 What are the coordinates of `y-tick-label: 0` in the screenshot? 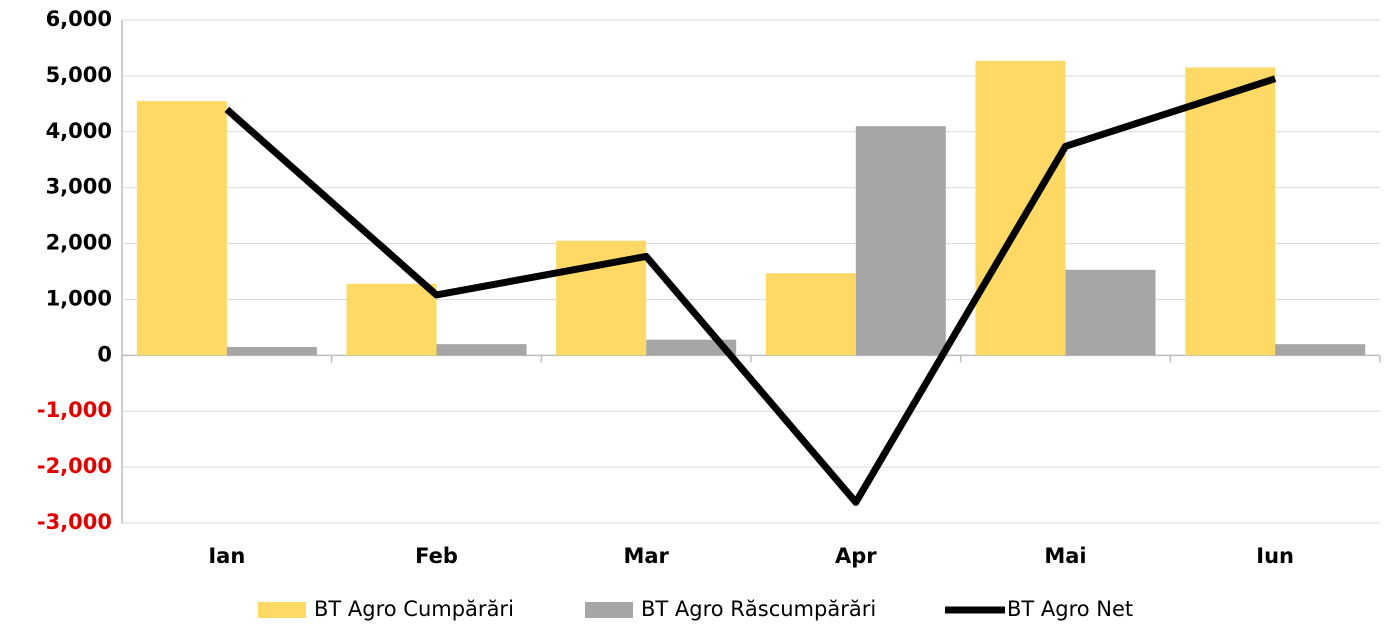 It's located at (104, 354).